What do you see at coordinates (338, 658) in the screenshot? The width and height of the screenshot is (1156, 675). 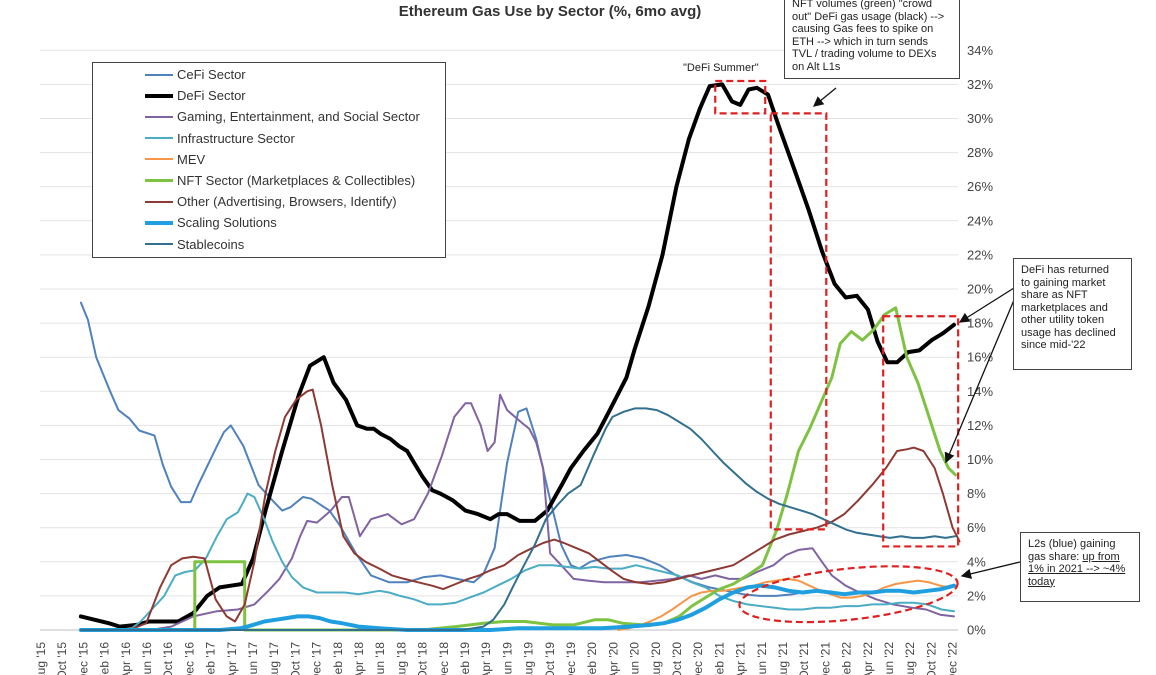 I see `x-tick-label: Feb '18` at bounding box center [338, 658].